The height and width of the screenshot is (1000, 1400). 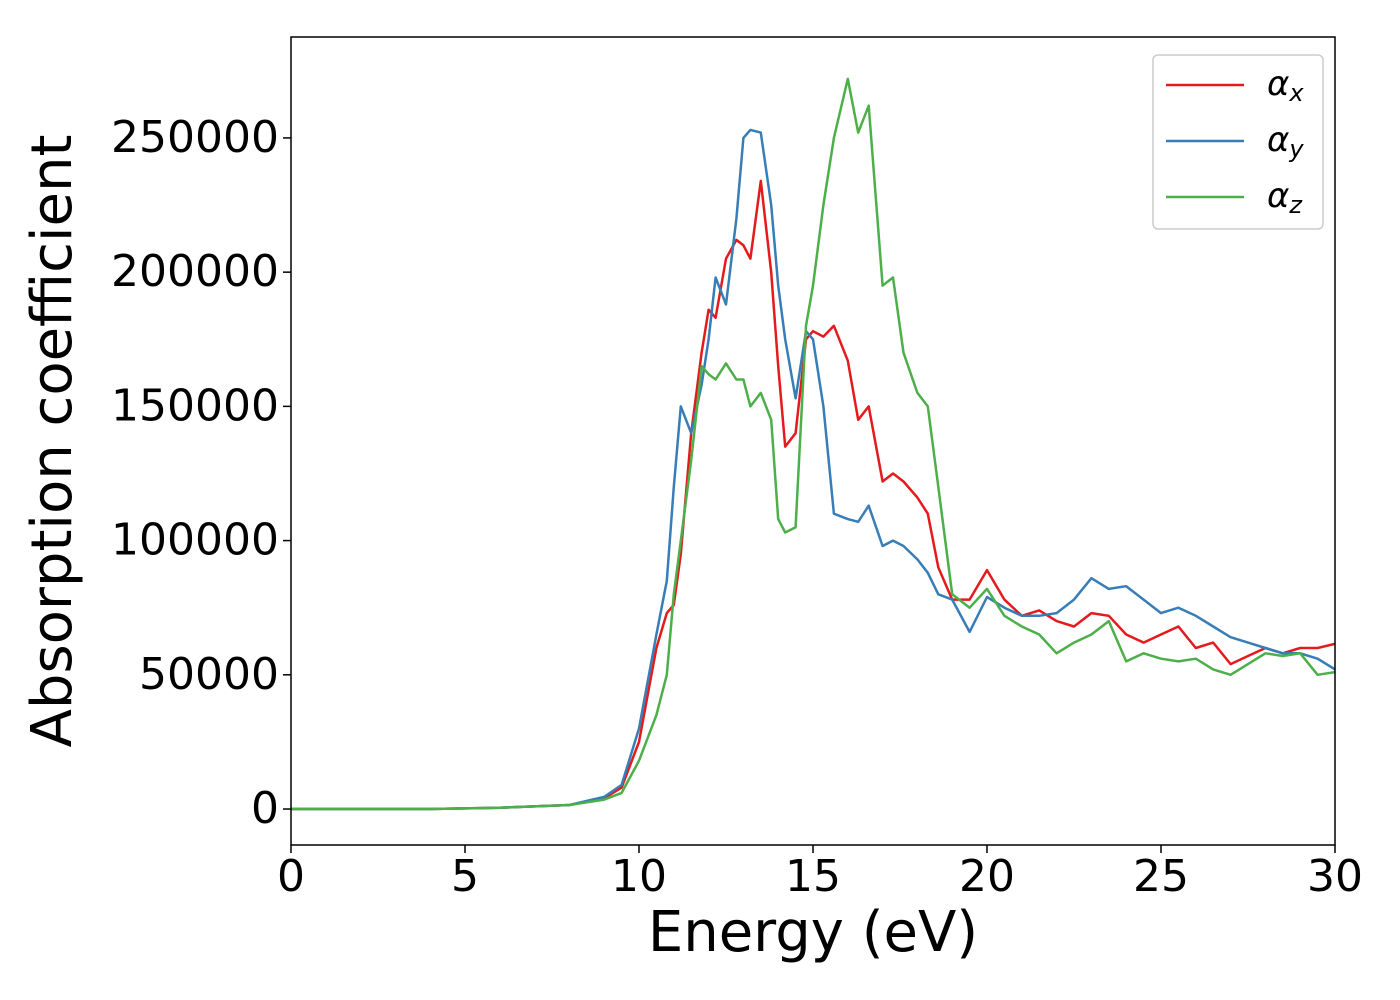 What do you see at coordinates (1238, 142) in the screenshot?
I see `legend: αx αy αz` at bounding box center [1238, 142].